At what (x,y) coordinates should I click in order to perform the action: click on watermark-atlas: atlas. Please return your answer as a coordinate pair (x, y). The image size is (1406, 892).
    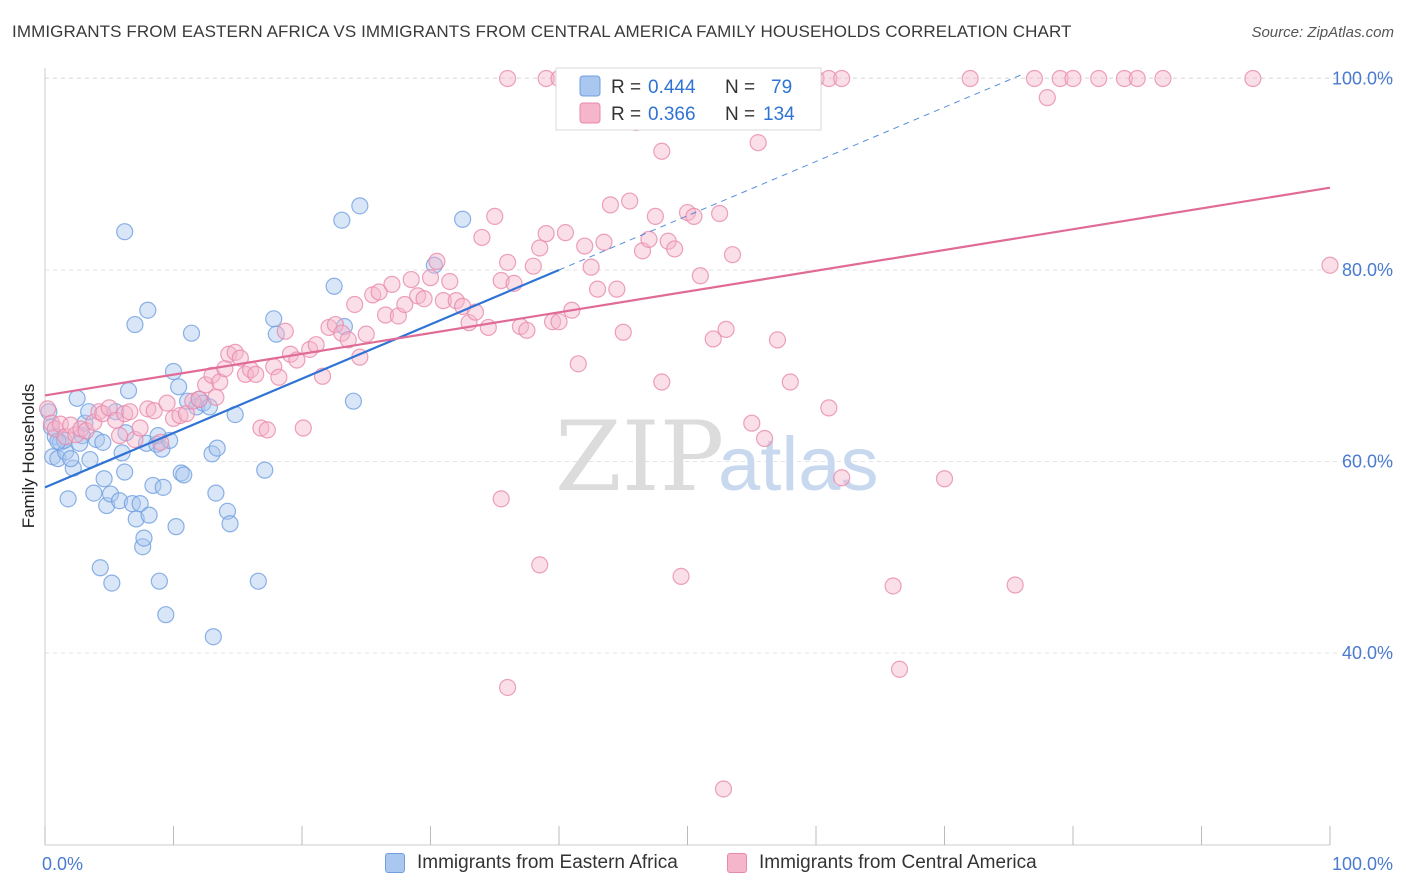
    Looking at the image, I should click on (798, 464).